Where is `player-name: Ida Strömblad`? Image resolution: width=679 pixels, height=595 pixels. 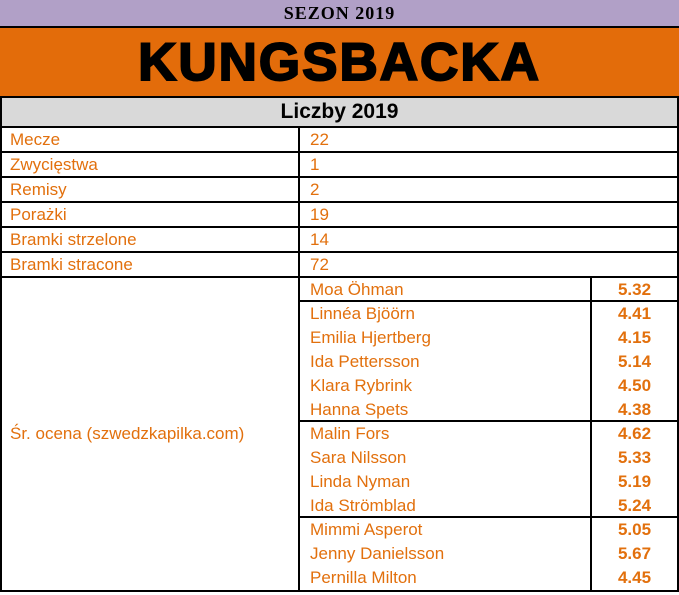
player-name: Ida Strömblad is located at coordinates (363, 505).